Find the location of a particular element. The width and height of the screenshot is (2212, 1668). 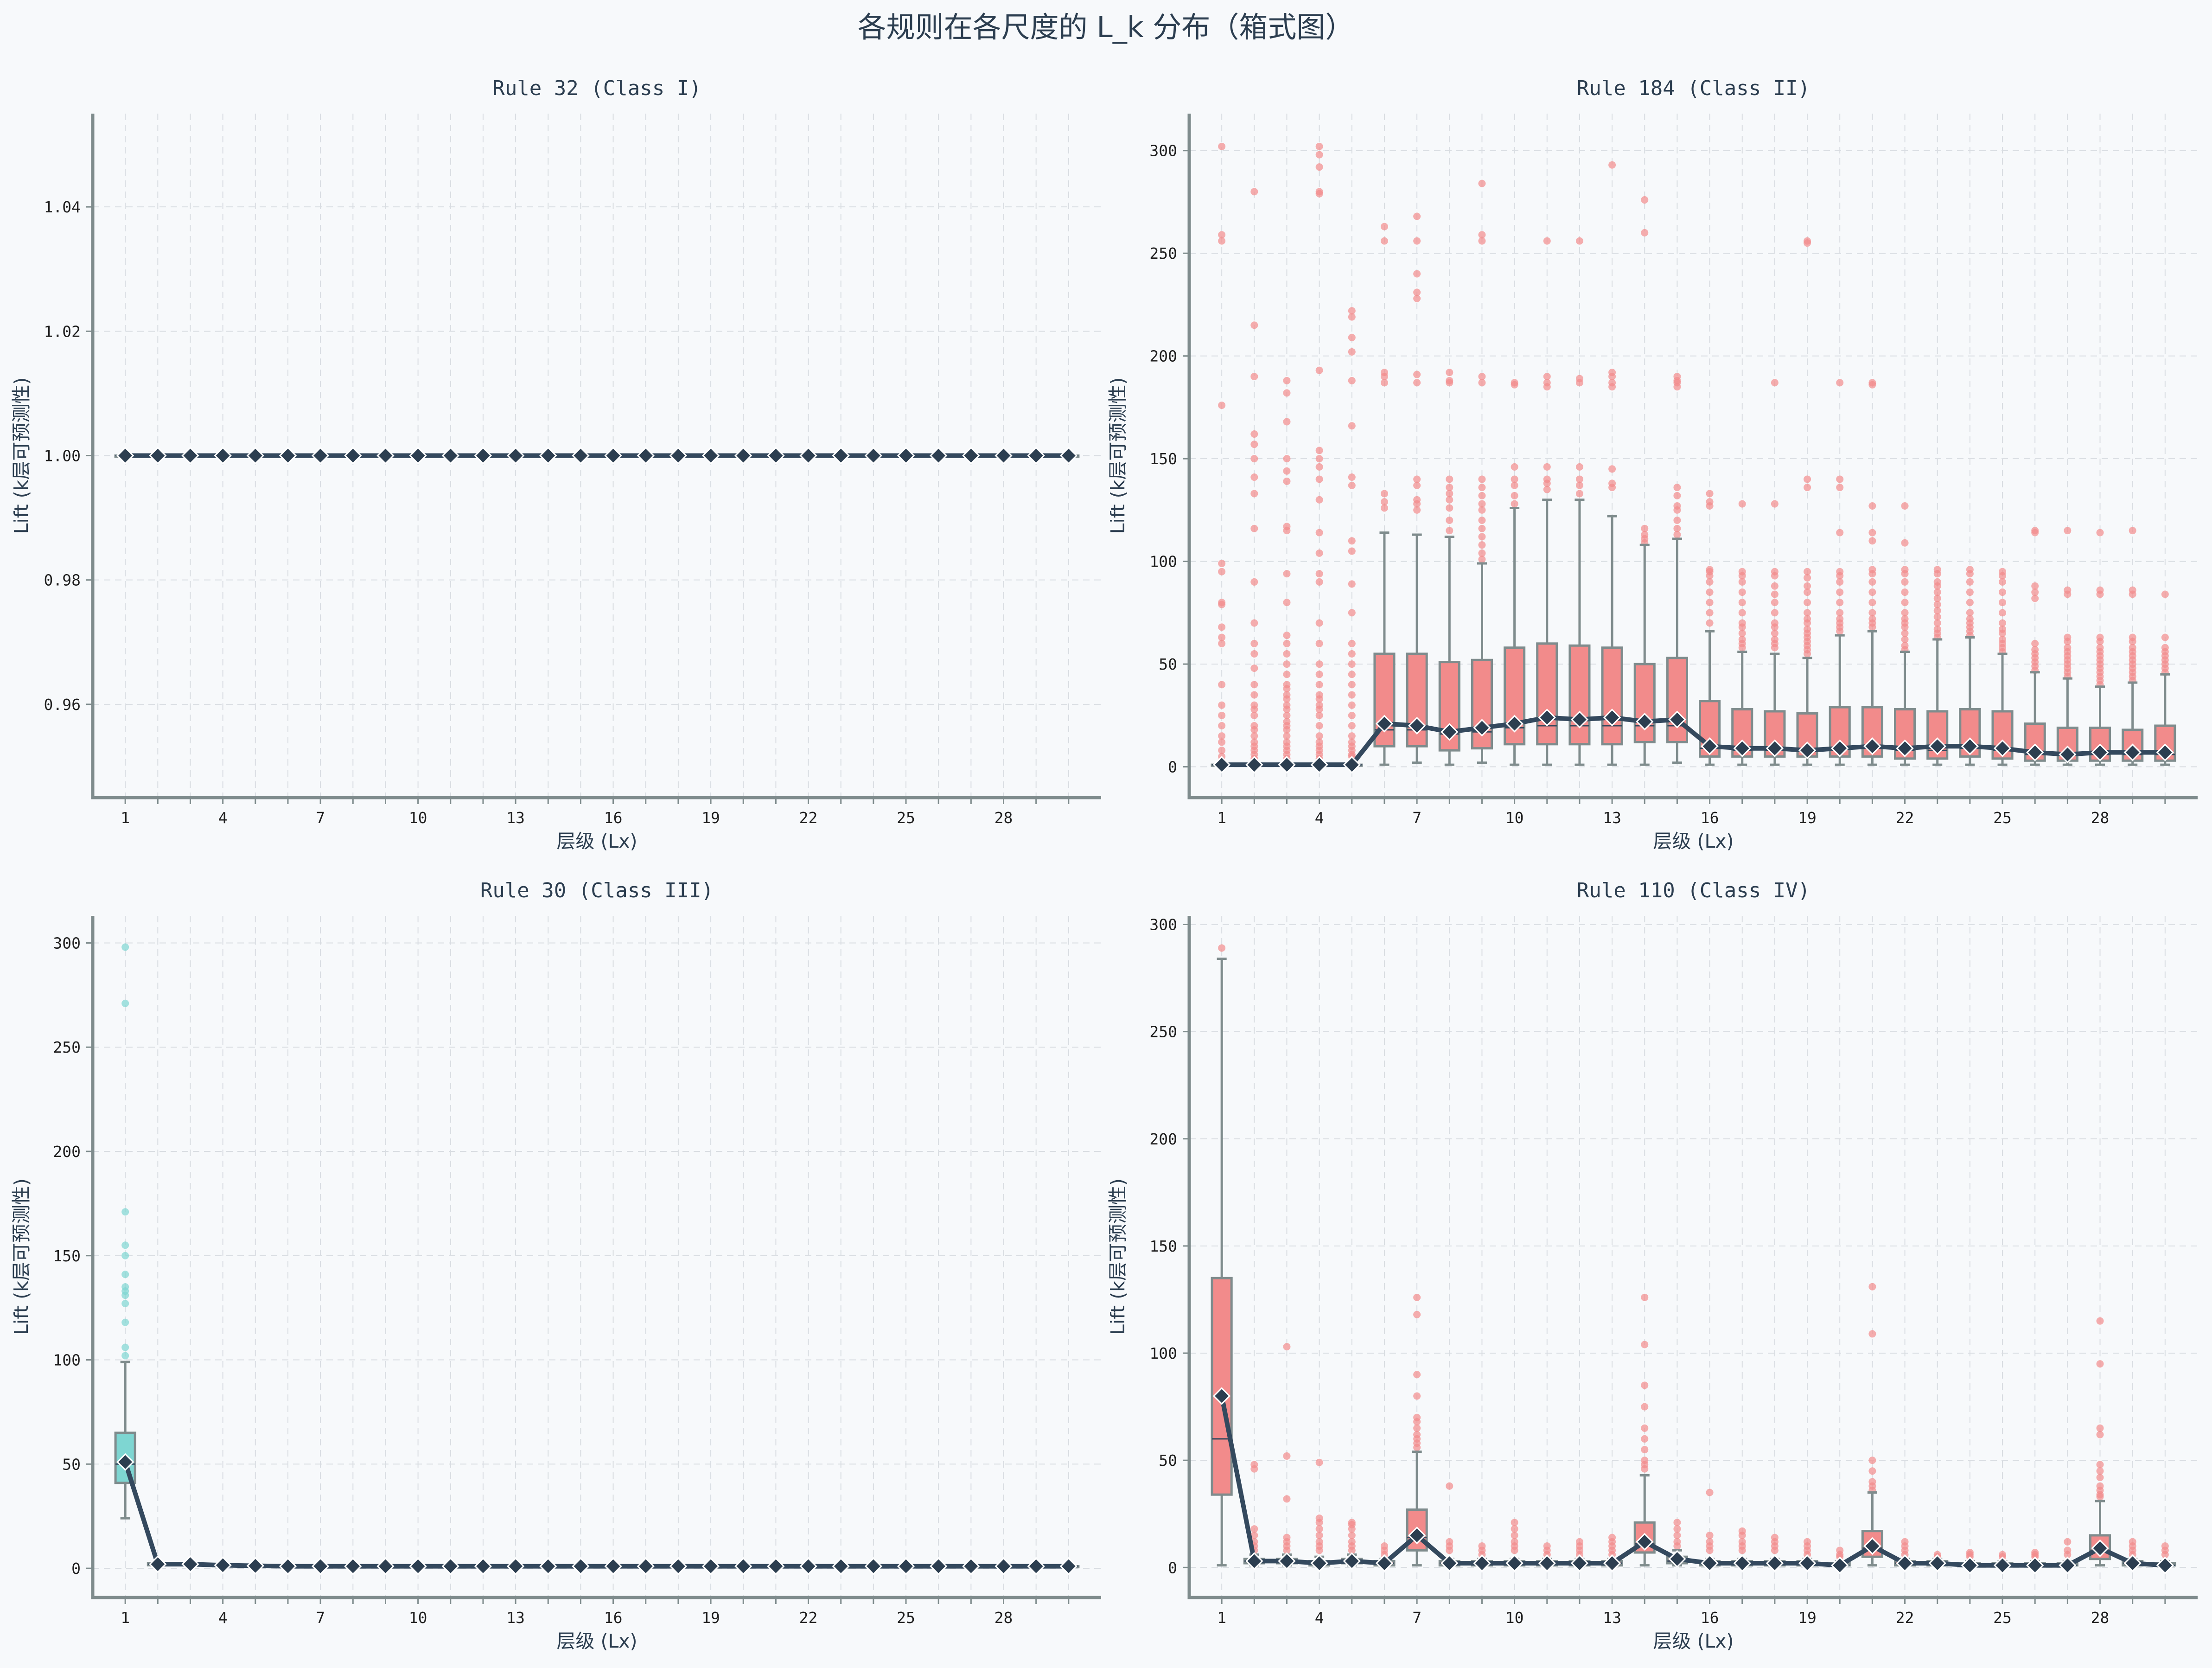

x-tick-label: 22 is located at coordinates (809, 1618).